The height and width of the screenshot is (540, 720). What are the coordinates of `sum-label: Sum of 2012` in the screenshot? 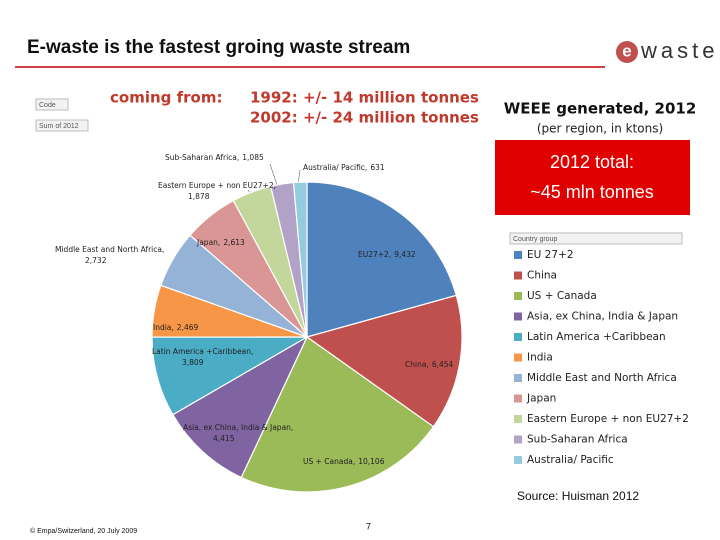 It's located at (59, 126).